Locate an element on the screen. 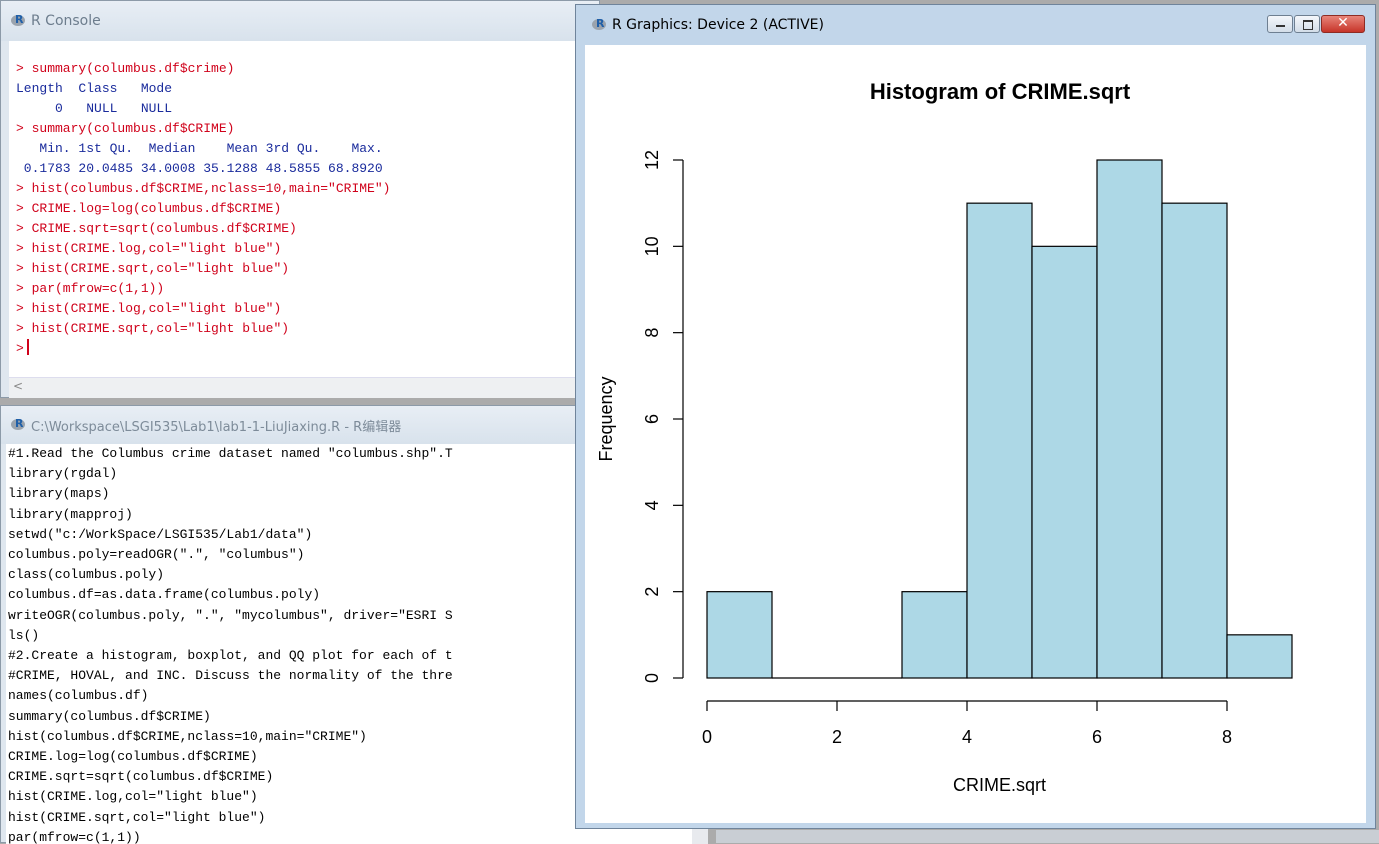  editor-line: columbus.poly=readOGR(".", "columbus") is located at coordinates (156, 555).